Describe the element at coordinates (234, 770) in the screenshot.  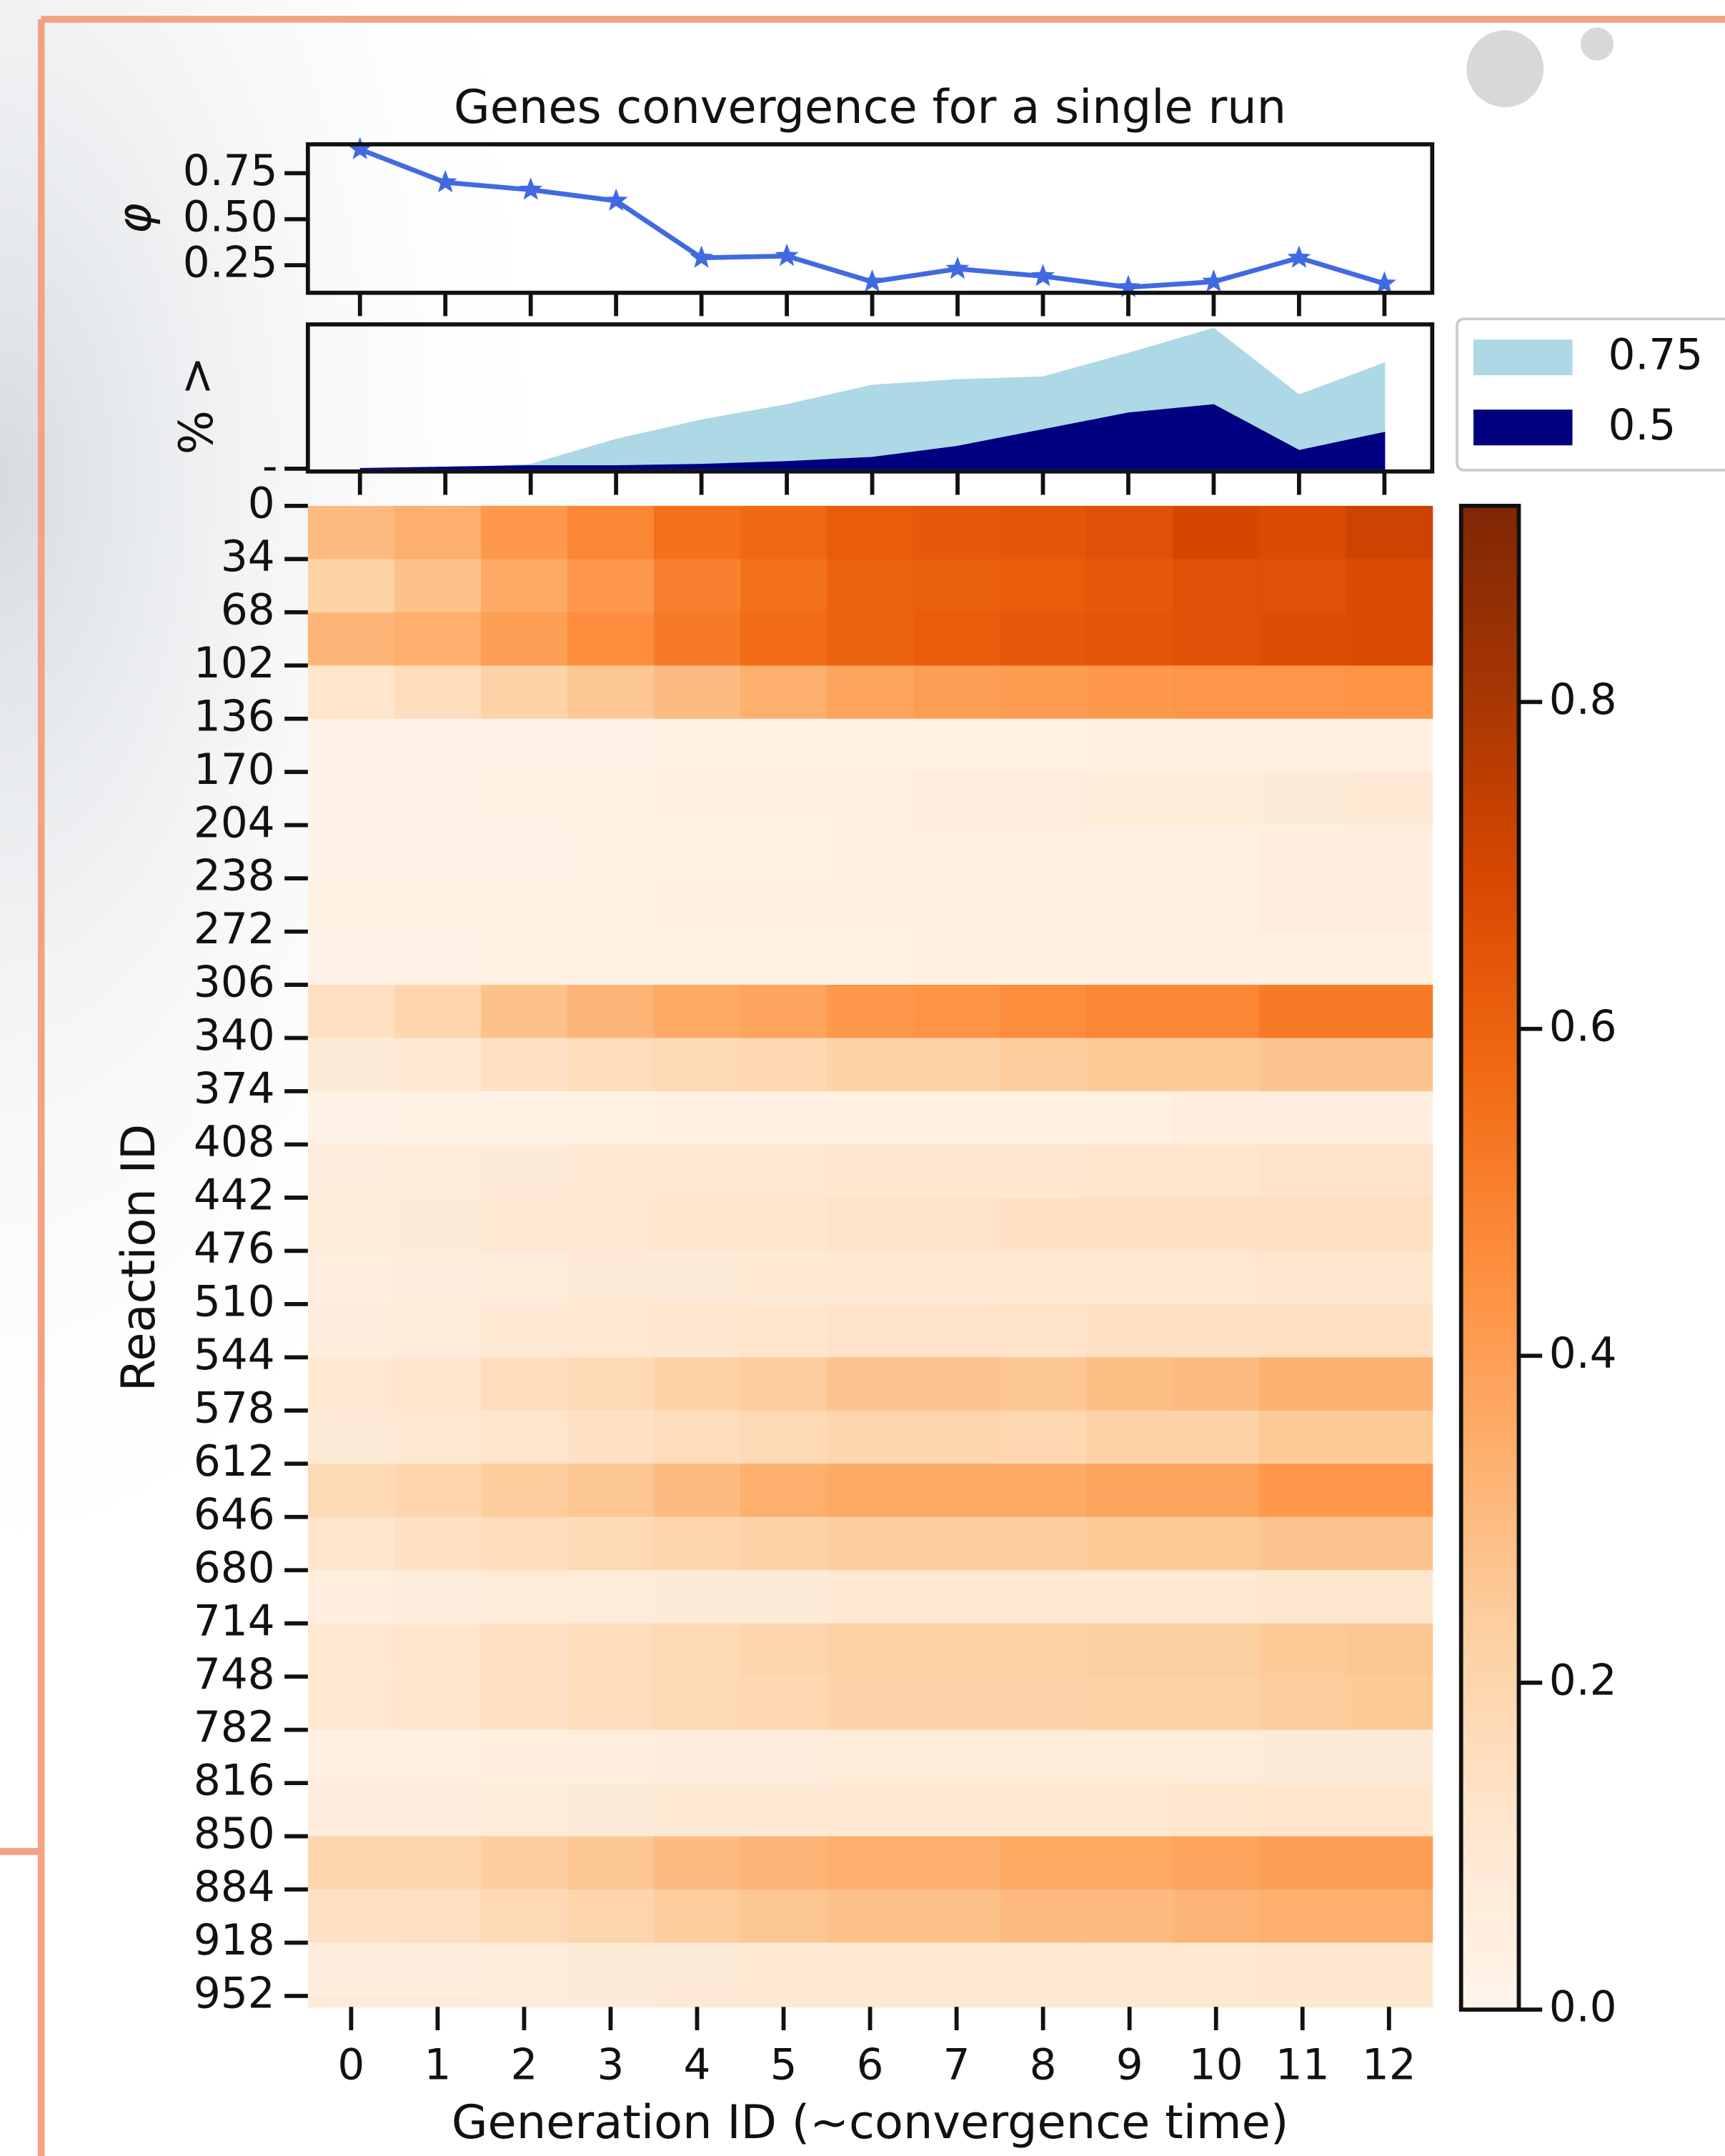
I see `y-tick-label: 170` at that location.